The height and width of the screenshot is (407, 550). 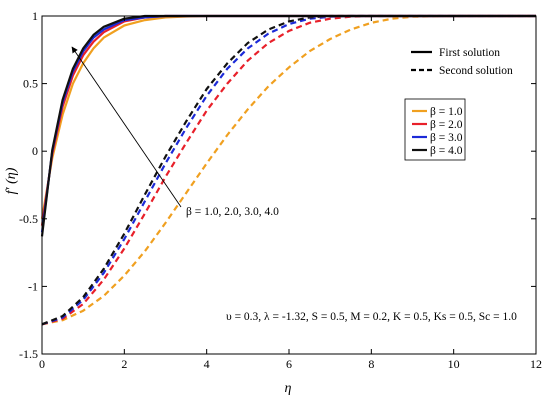 I want to click on beta-trend-arrow, so click(x=126, y=127).